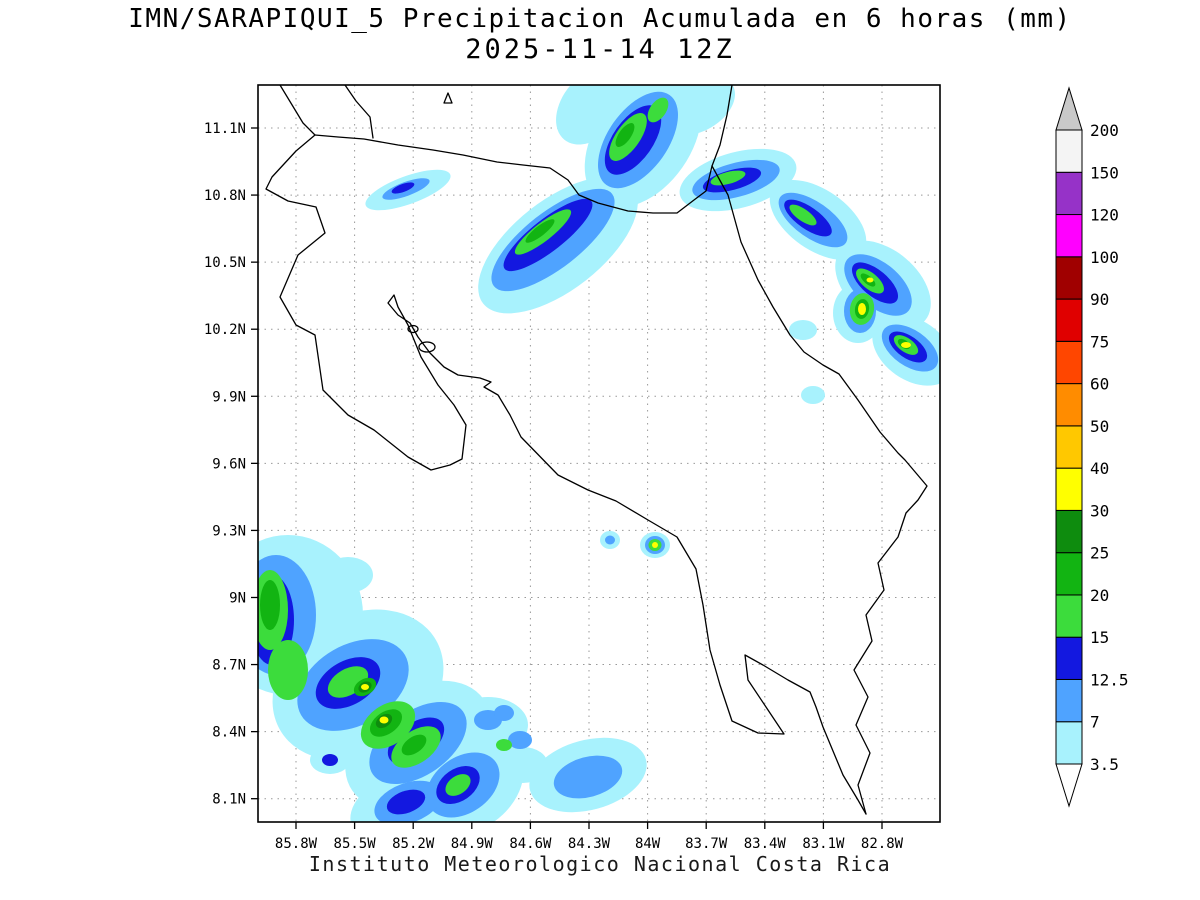 This screenshot has width=1200, height=900. What do you see at coordinates (229, 531) in the screenshot?
I see `y-axis-tick-label: 9.3N` at bounding box center [229, 531].